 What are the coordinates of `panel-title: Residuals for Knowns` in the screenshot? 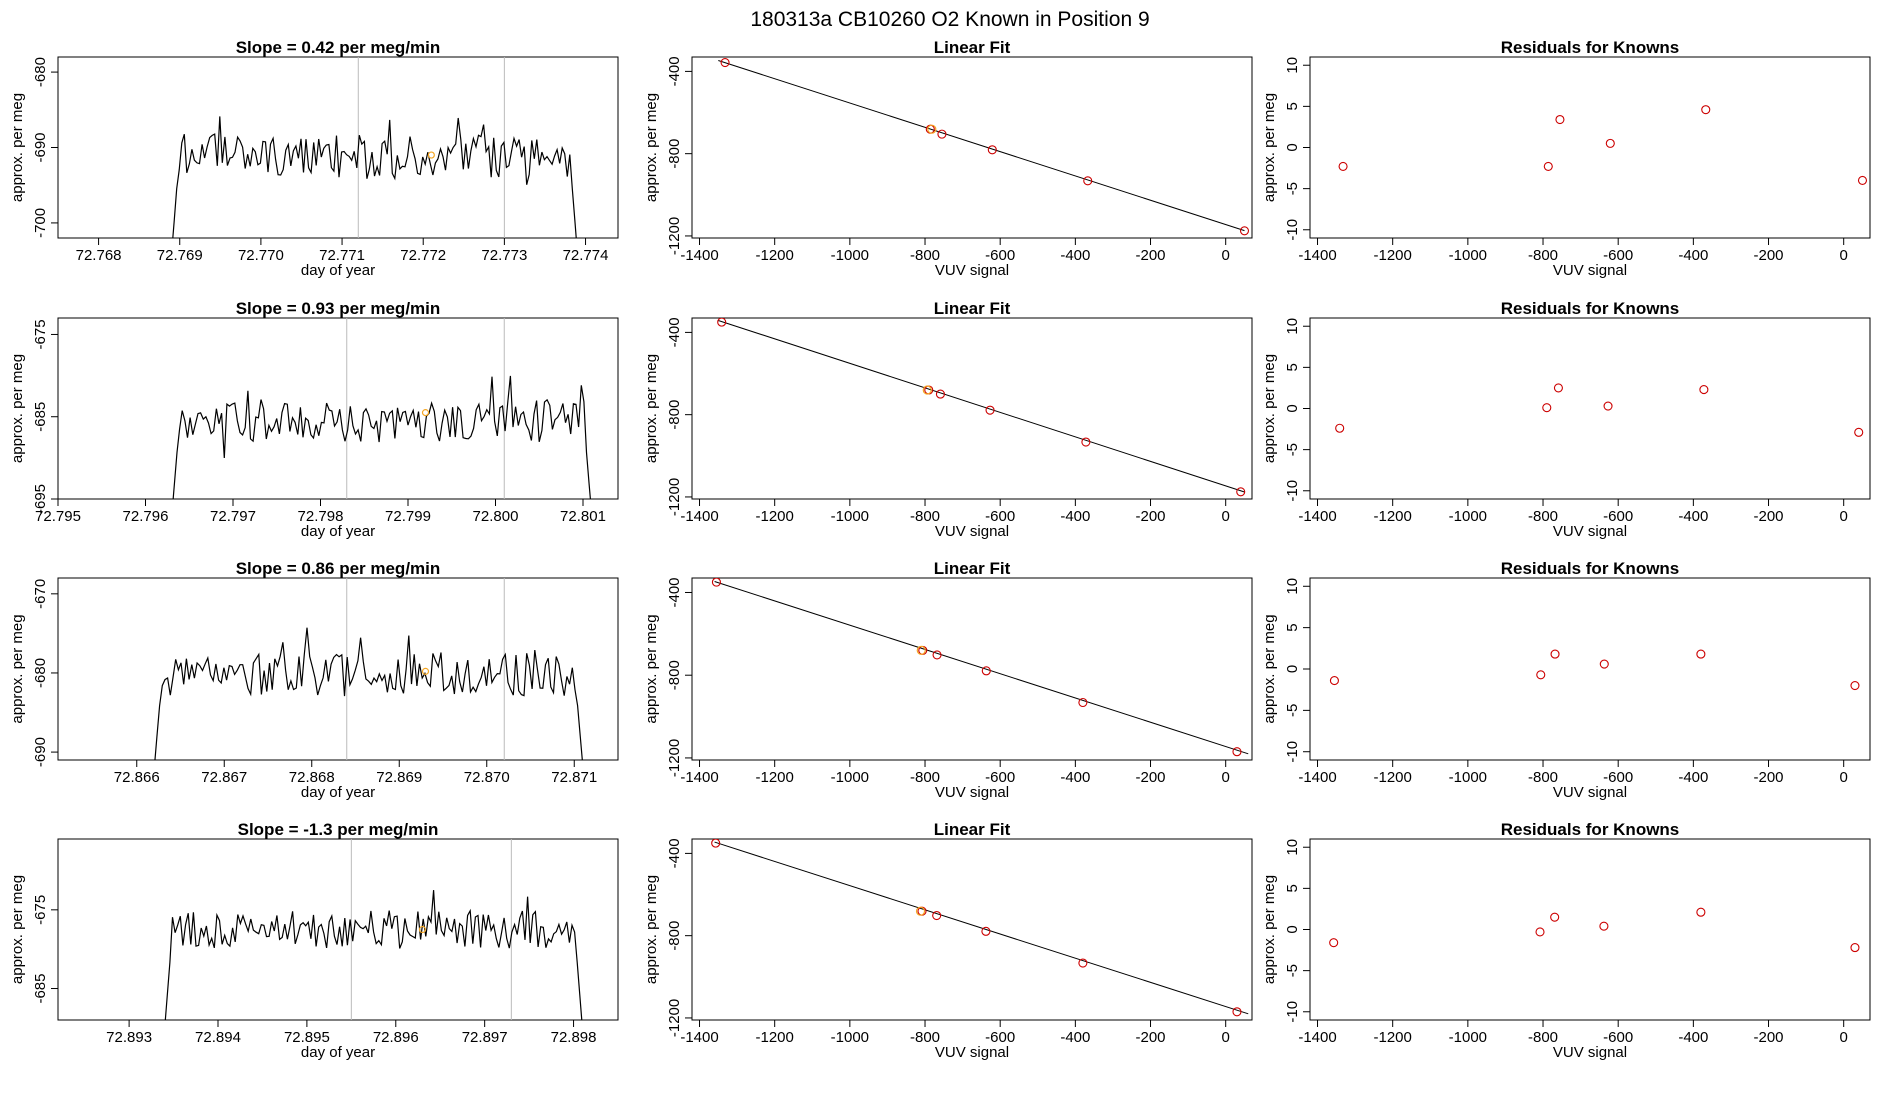 It's located at (1590, 829).